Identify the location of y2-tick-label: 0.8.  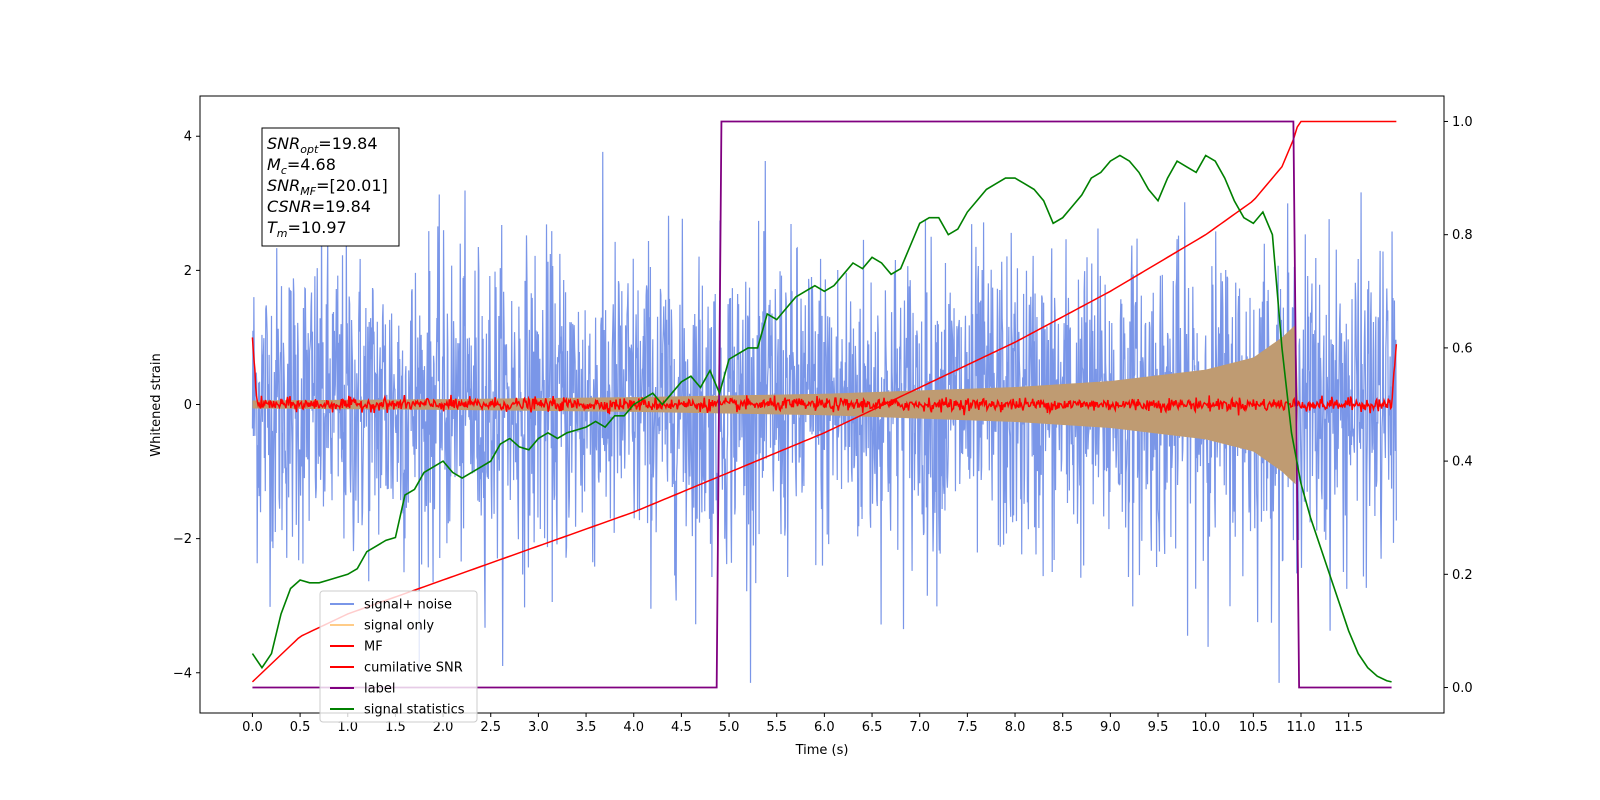
(1462, 235).